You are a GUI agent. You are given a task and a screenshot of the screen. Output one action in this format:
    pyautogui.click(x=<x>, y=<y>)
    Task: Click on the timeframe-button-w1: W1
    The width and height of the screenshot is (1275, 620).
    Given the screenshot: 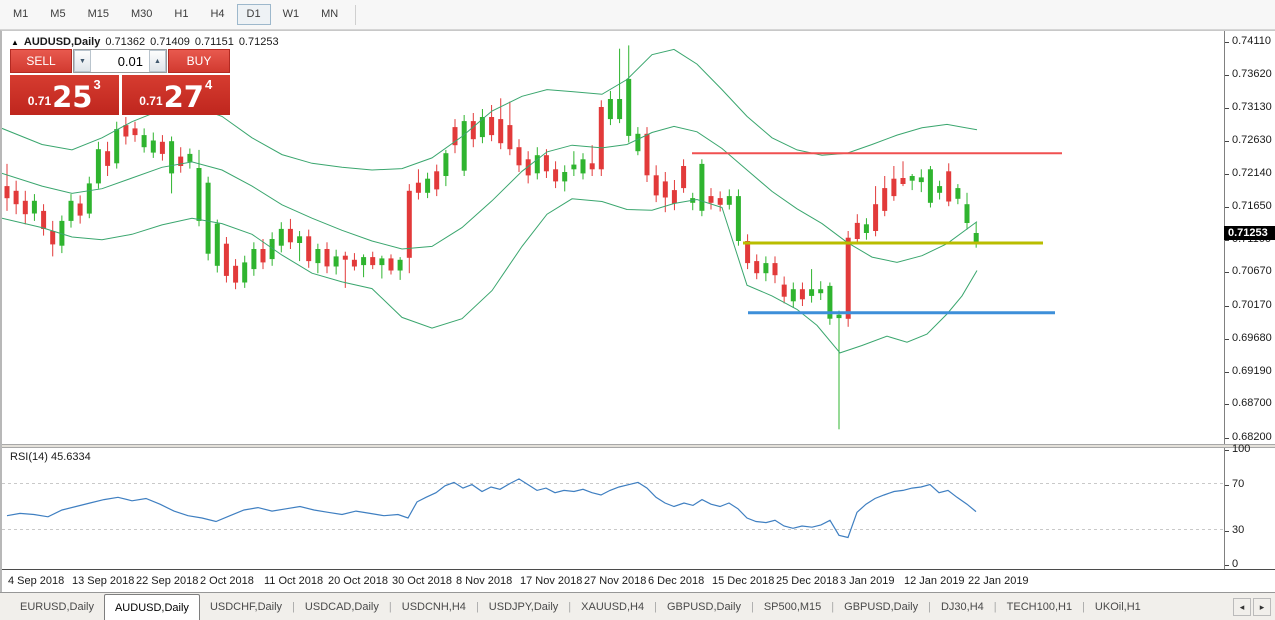 What is the action you would take?
    pyautogui.click(x=291, y=14)
    